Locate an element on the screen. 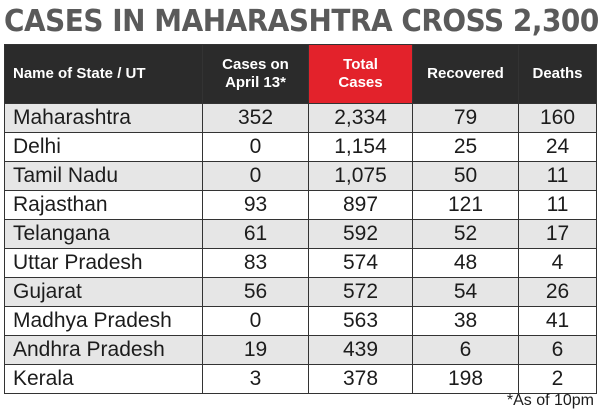 The height and width of the screenshot is (414, 600). table-row: Rajasthan 93 897 121 11 is located at coordinates (300, 205).